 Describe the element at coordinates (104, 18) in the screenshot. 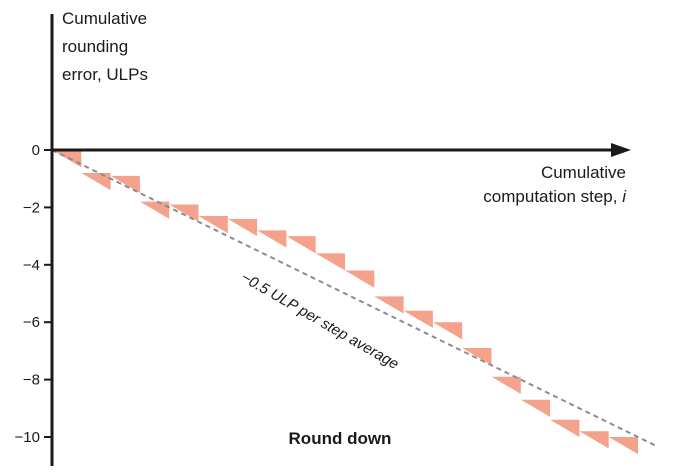

I see `y-axis-label-line-1: Cumulative` at that location.